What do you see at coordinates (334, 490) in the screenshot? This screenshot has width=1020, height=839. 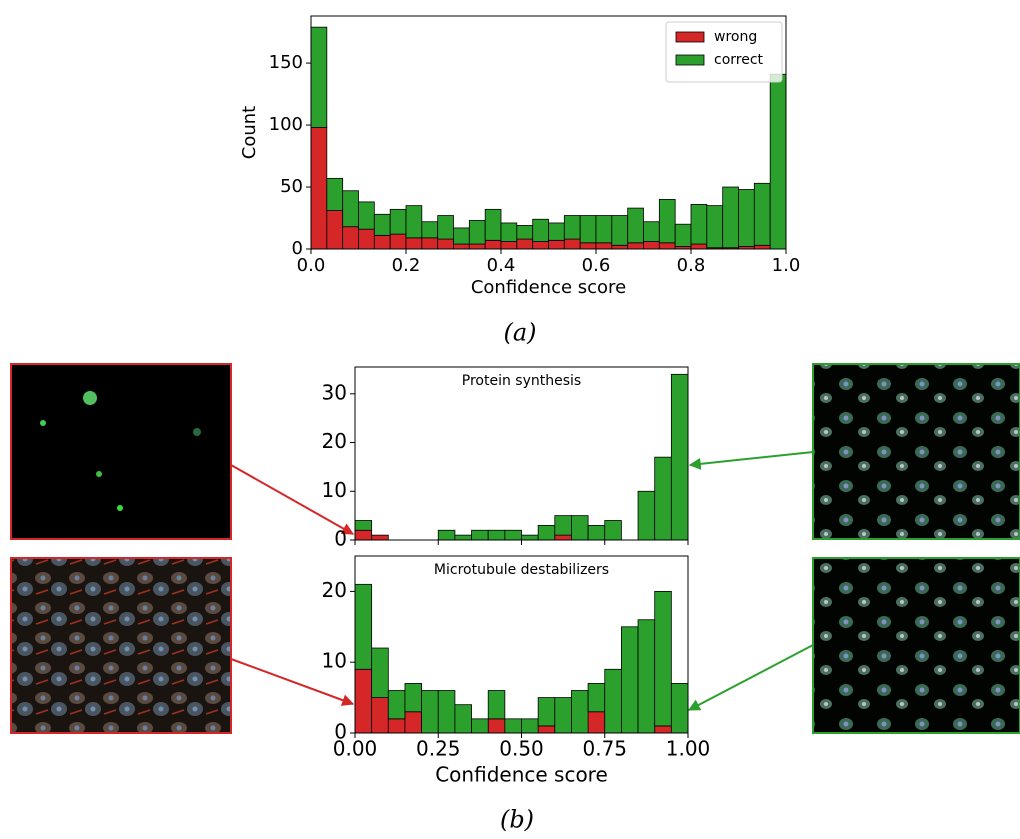 I see `y-tick-label: 10` at bounding box center [334, 490].